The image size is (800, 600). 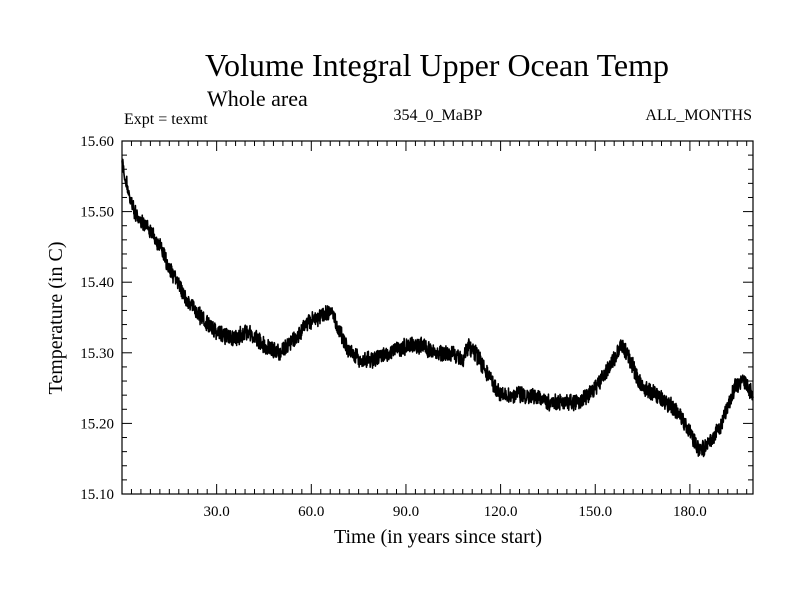 What do you see at coordinates (97, 424) in the screenshot?
I see `y-tick-label: 15.20` at bounding box center [97, 424].